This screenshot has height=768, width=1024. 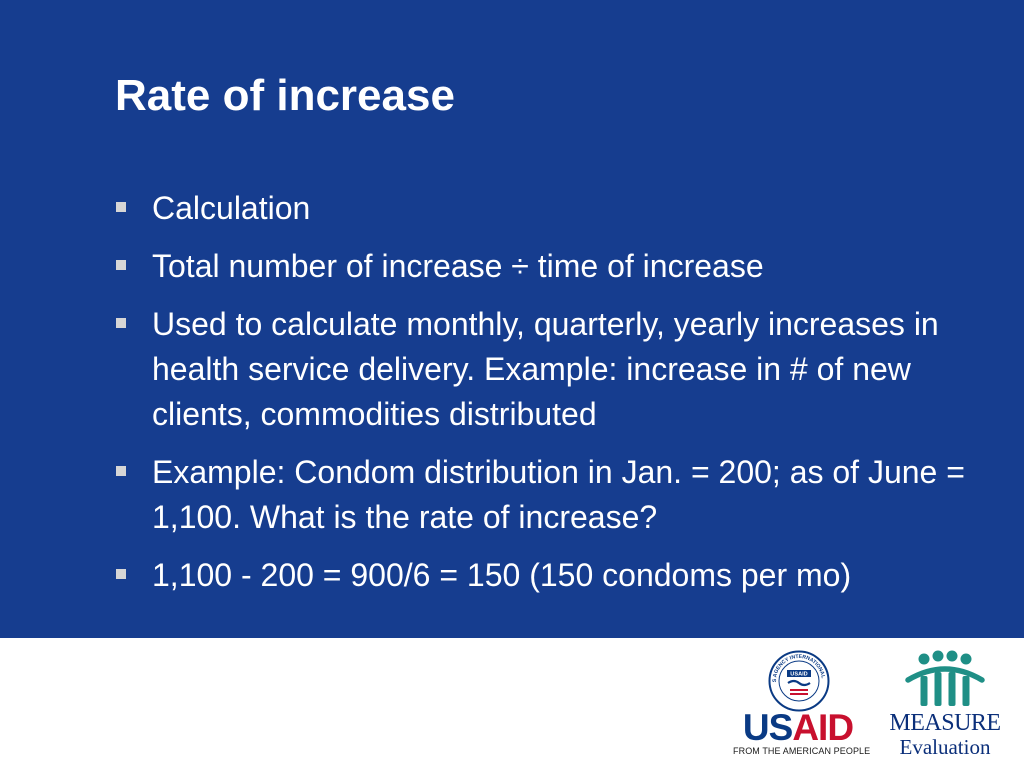 I want to click on bullet-item: Calculation, so click(x=552, y=208).